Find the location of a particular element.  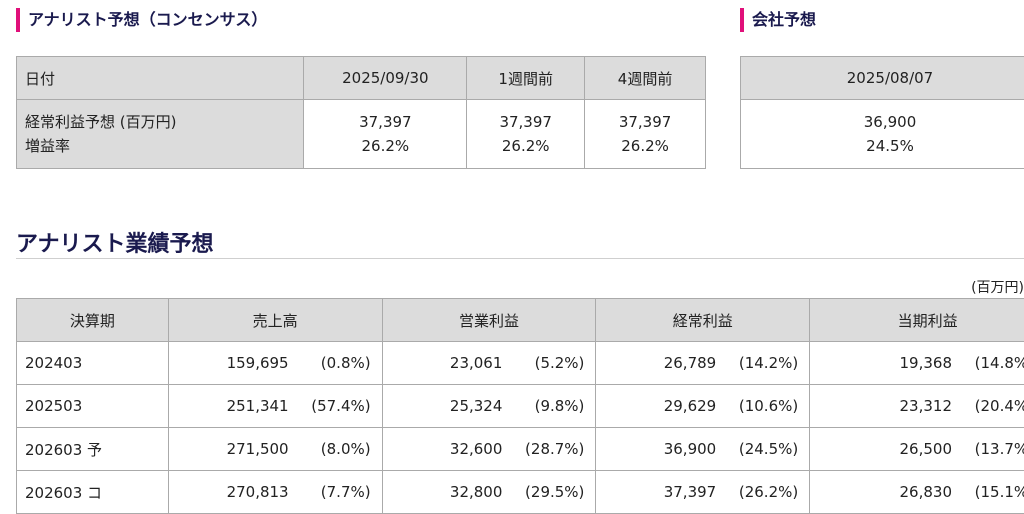

operating-profit-value: 32,600 is located at coordinates (476, 449).